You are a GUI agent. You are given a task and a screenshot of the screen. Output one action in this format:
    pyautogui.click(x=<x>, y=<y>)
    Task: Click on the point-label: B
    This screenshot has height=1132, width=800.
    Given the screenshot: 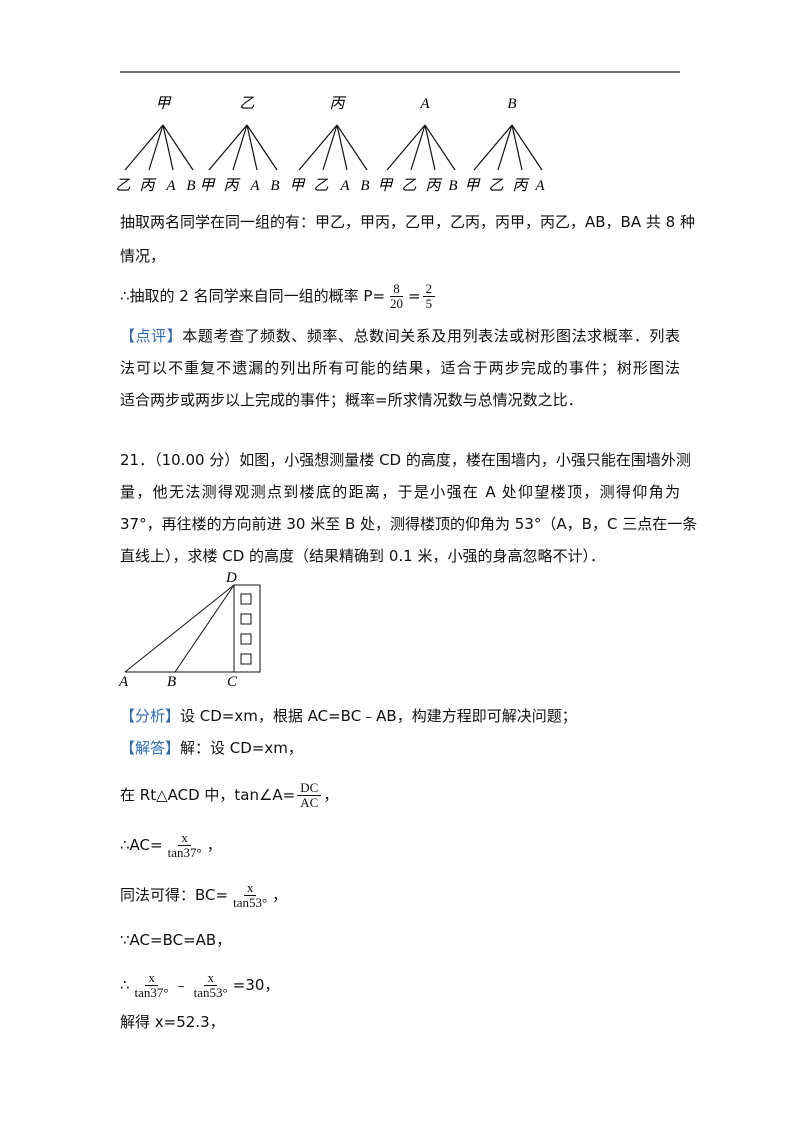 What is the action you would take?
    pyautogui.click(x=171, y=682)
    